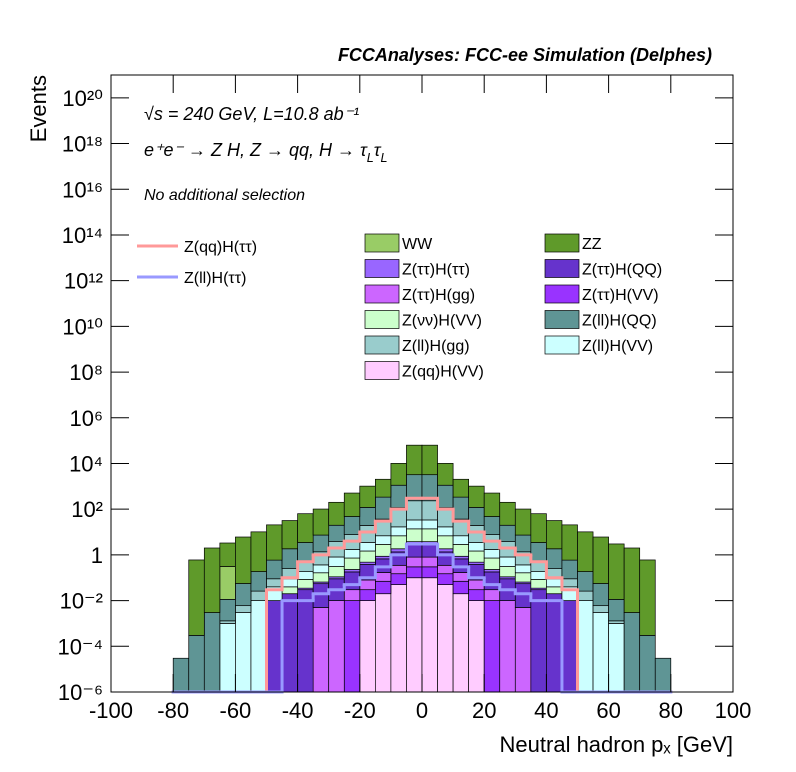 This screenshot has width=796, height=772. I want to click on x-axis-label: Neutral hadron pₓ [GeV], so click(616, 744).